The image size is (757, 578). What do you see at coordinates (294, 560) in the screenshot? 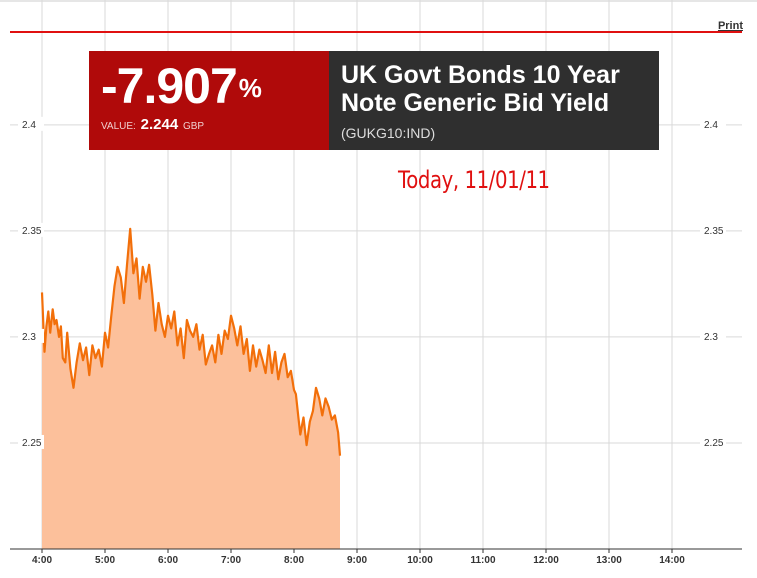
I see `x-tick-label: 8:00` at bounding box center [294, 560].